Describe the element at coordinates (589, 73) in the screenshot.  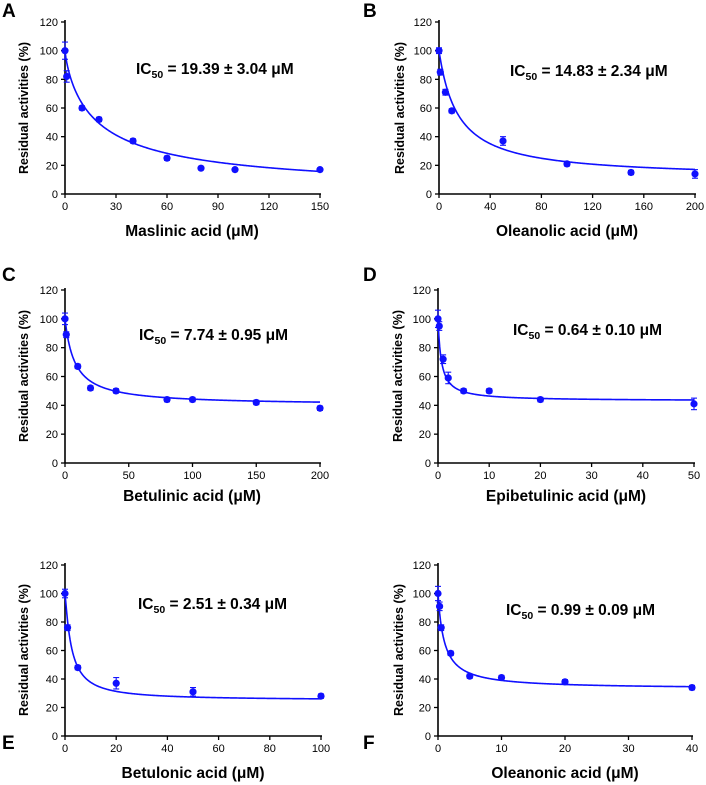
I see `ic50-annotation: IC50 = 14.83 ± 2.34 μM` at that location.